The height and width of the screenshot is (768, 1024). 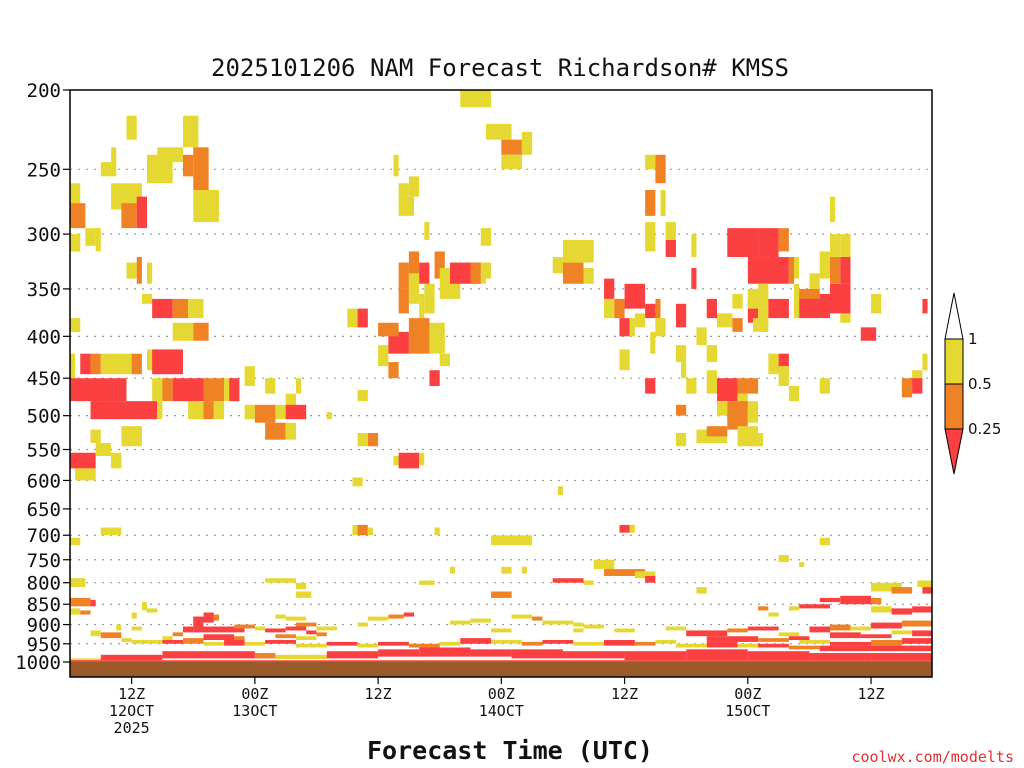 I want to click on x-tick-label-3-1: 00Z, so click(x=501, y=694).